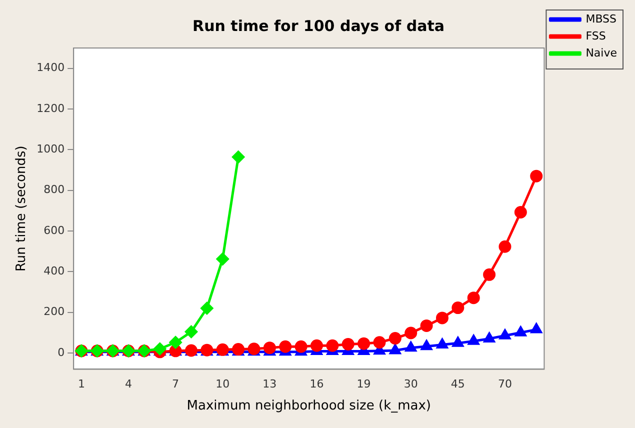 The height and width of the screenshot is (428, 635). Describe the element at coordinates (318, 25) in the screenshot. I see `chart-title: Run time for 100 days of data` at that location.